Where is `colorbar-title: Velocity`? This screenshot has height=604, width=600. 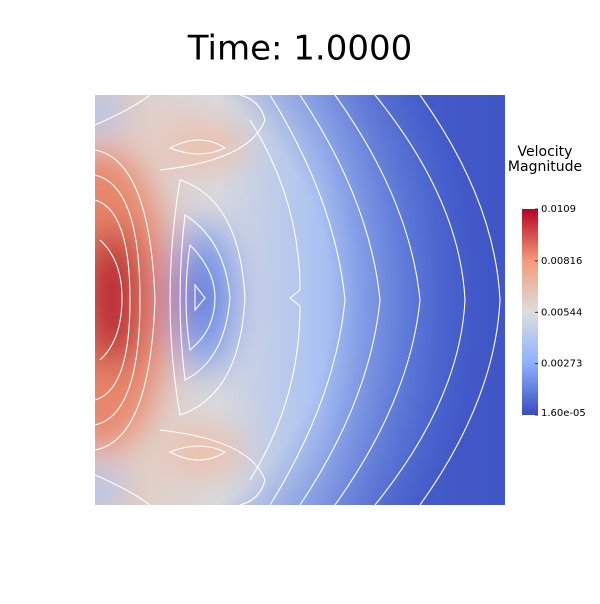 colorbar-title: Velocity is located at coordinates (545, 152).